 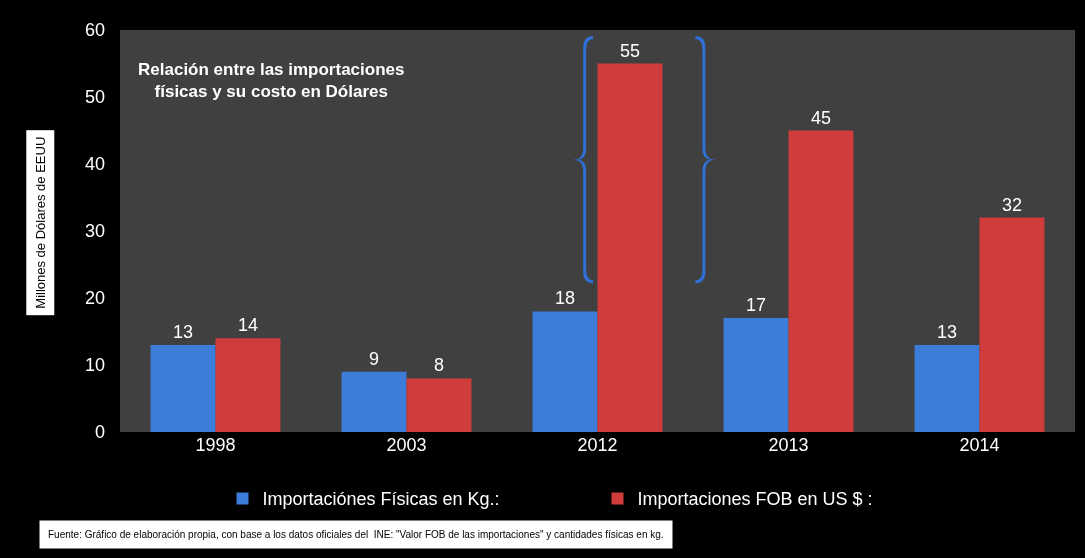 I want to click on data-label: 9, so click(x=374, y=358).